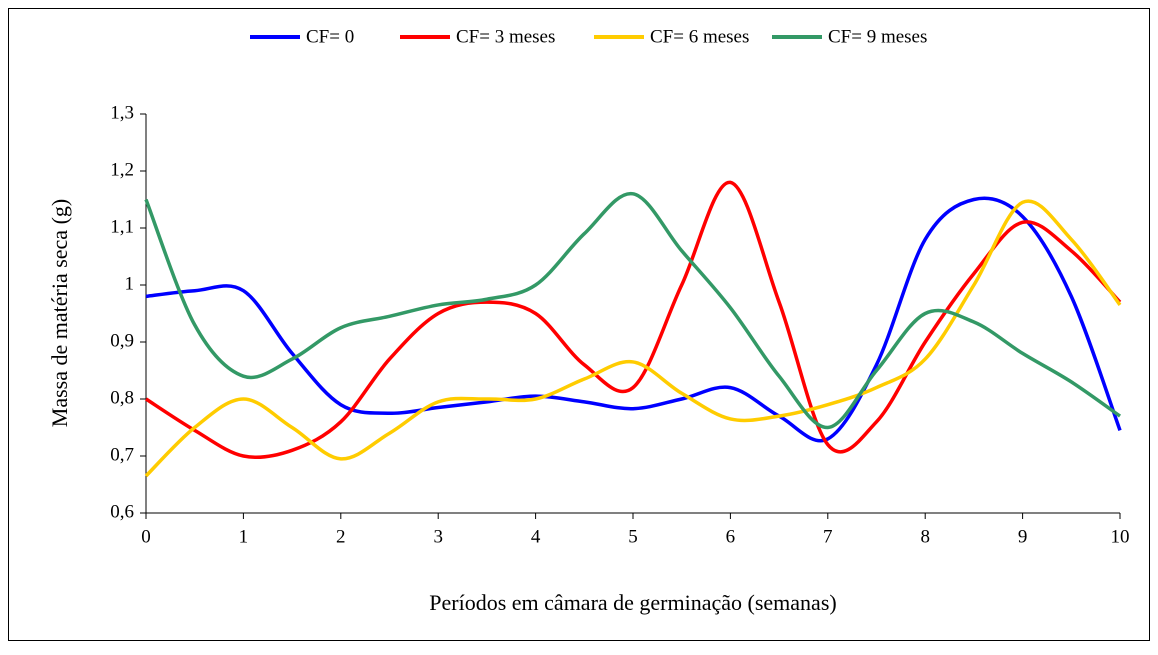 This screenshot has width=1158, height=655. What do you see at coordinates (122, 112) in the screenshot?
I see `y-tick-label: 1,3` at bounding box center [122, 112].